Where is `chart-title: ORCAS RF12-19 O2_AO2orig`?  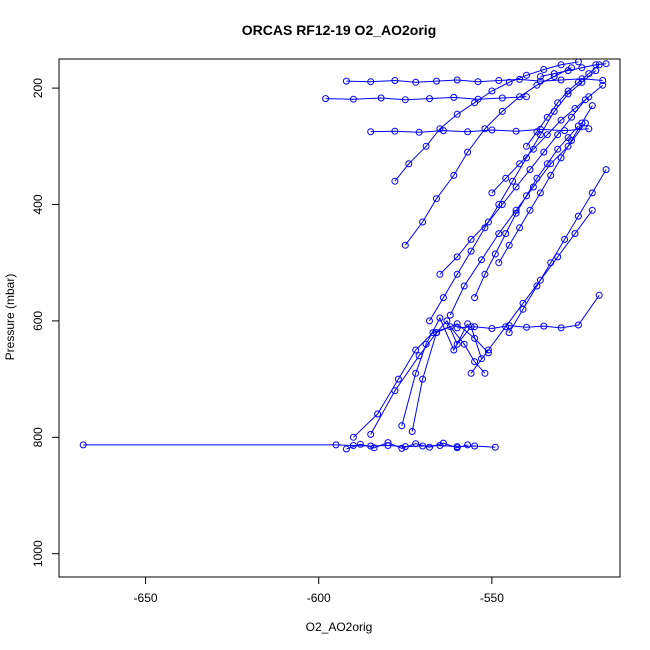 chart-title: ORCAS RF12-19 O2_AO2orig is located at coordinates (339, 30).